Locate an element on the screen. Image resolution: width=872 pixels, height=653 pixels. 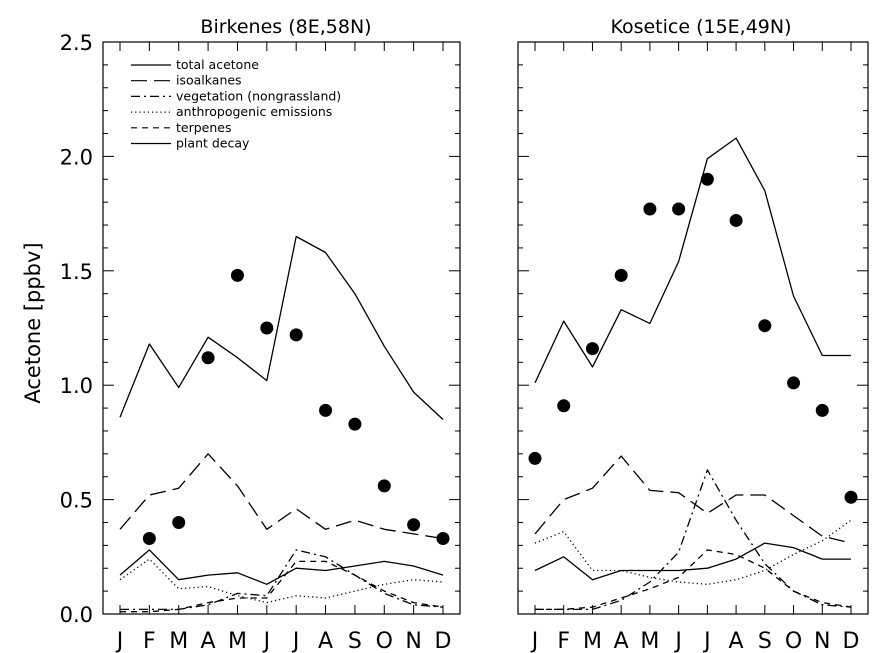
panel-title: Kosetice (15E,49N) is located at coordinates (700, 27).